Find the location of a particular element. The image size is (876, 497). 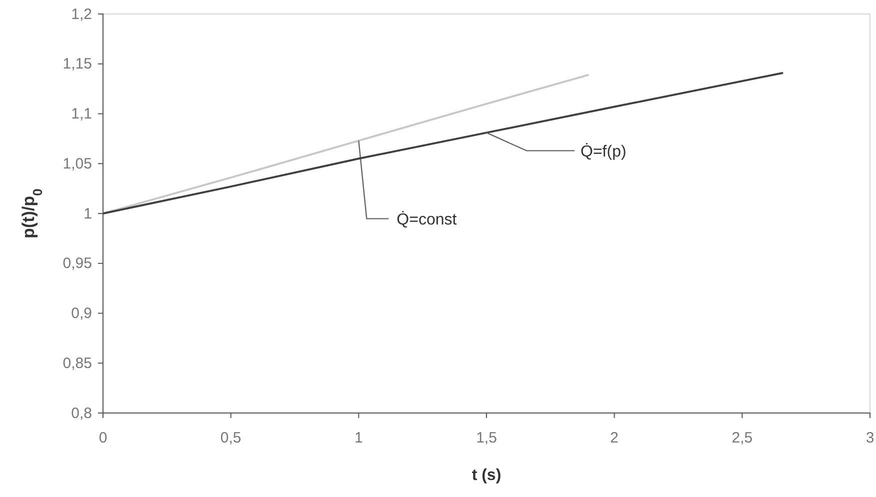

y-tick-label: 0,9 is located at coordinates (81, 313).